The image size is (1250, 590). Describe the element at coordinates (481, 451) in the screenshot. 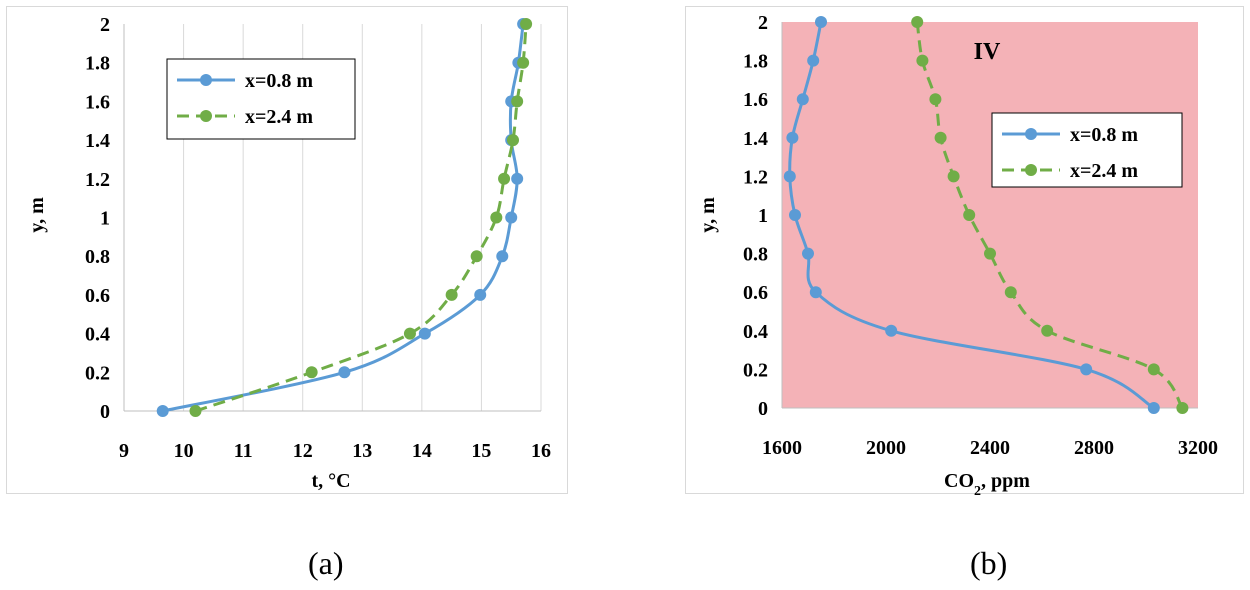

I see `x-tick-label-6: 15` at that location.